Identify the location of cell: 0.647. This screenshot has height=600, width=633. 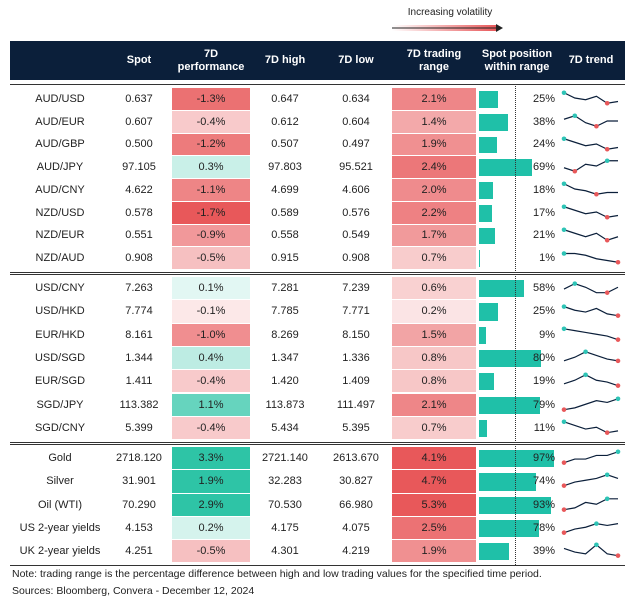
(285, 98).